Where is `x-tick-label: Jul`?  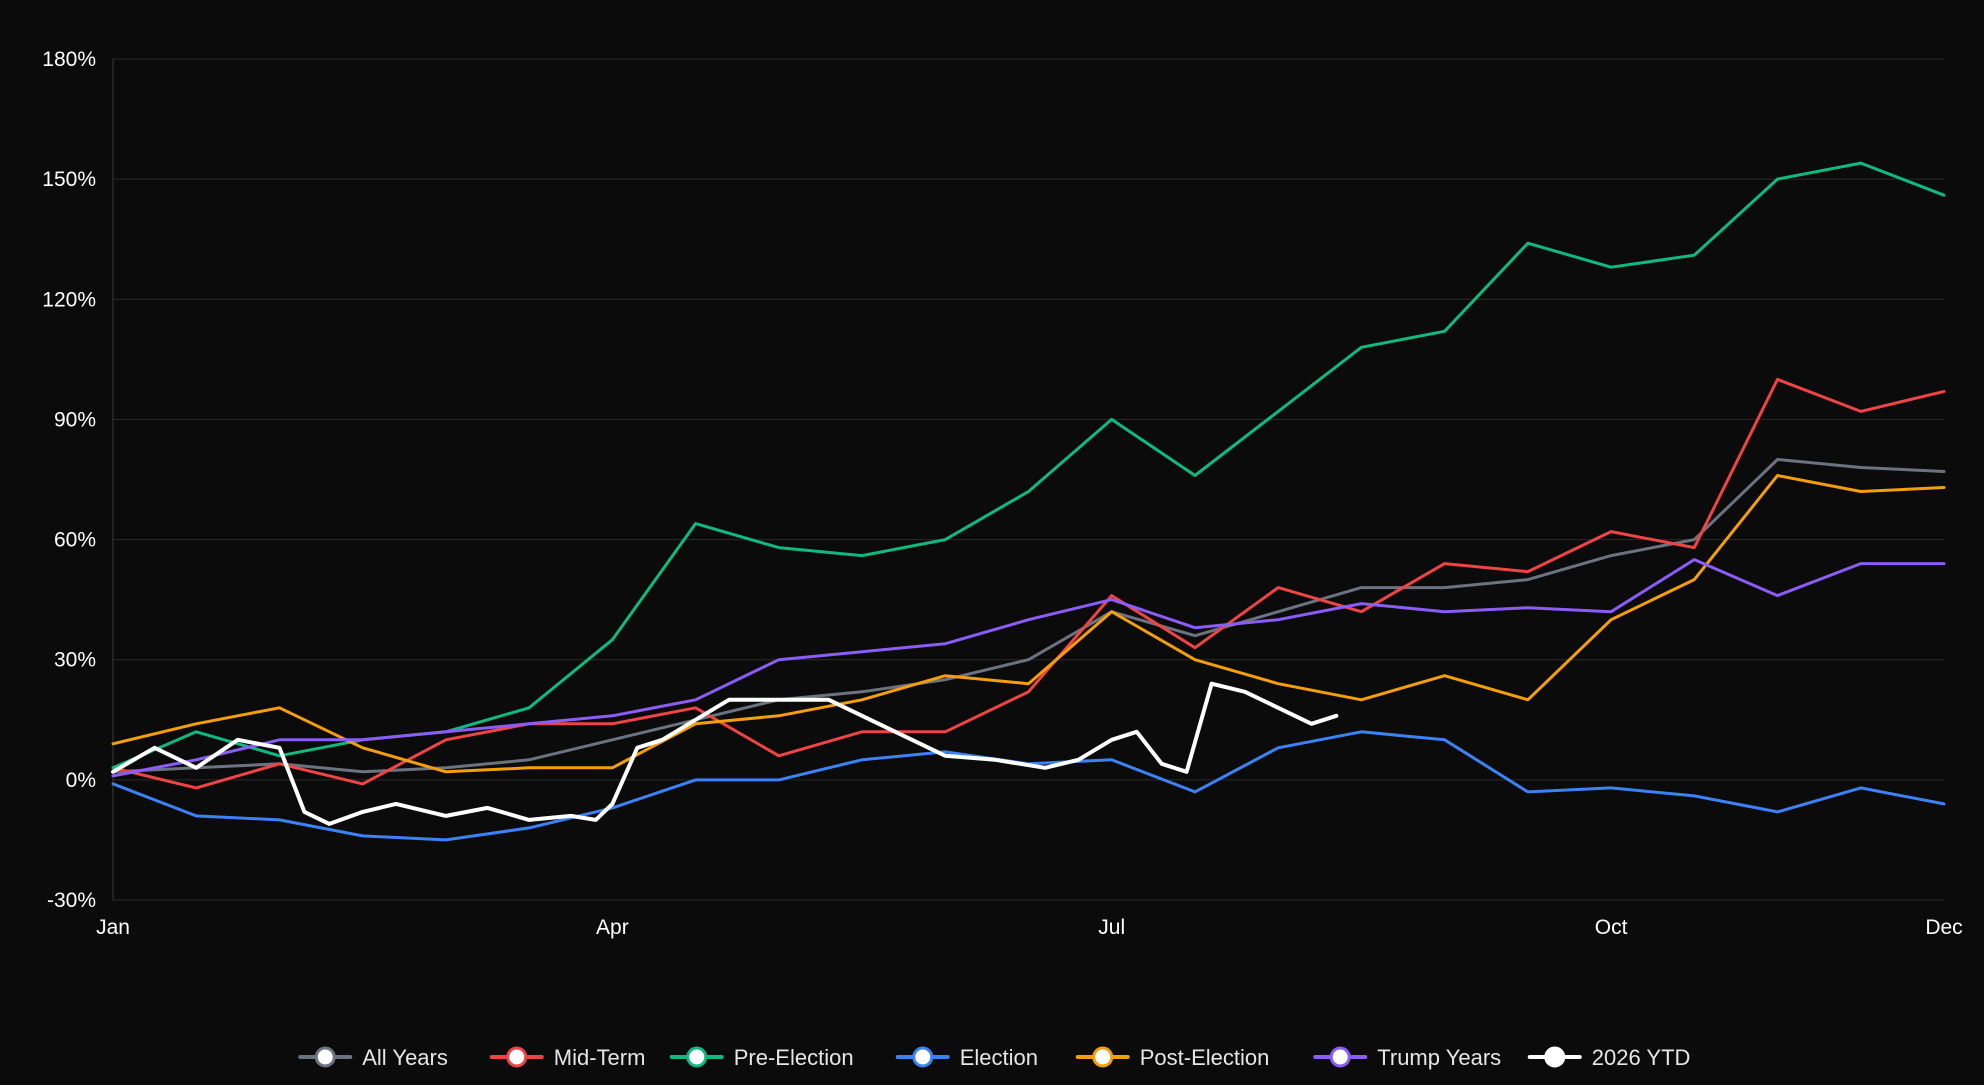 x-tick-label: Jul is located at coordinates (1111, 927).